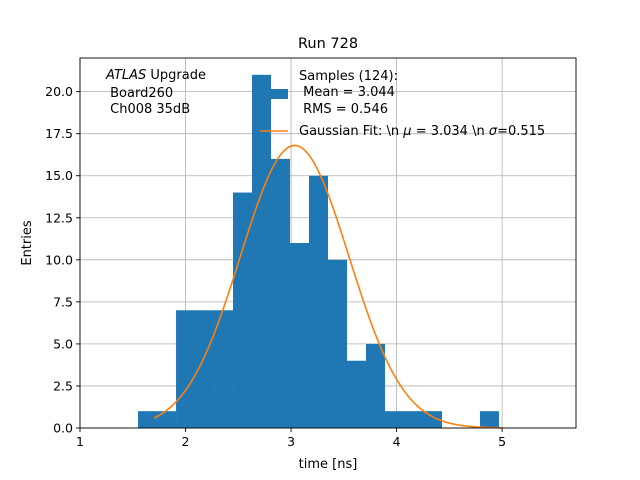 The image size is (640, 480). I want to click on y-tick-label-2: 5.0, so click(63, 343).